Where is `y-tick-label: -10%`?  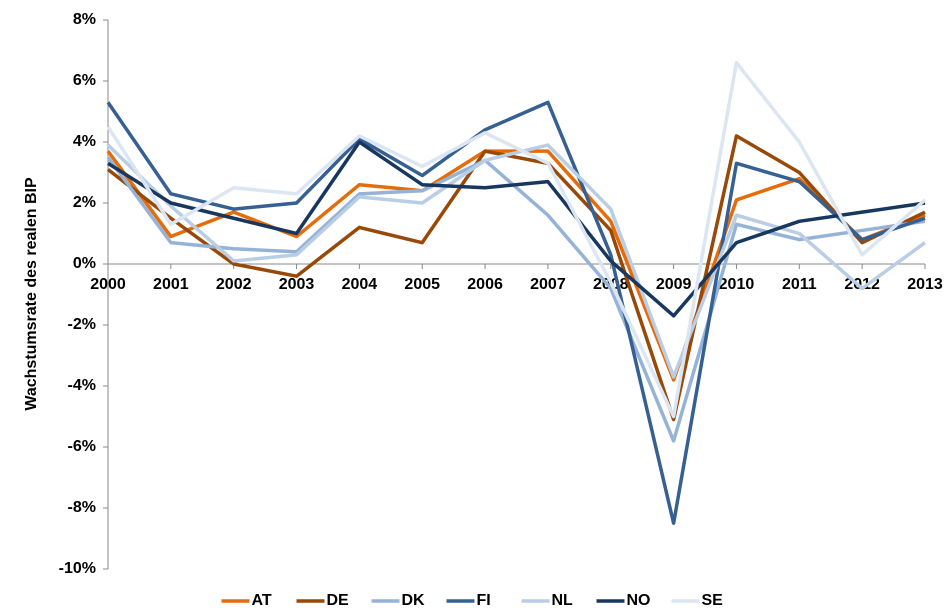
y-tick-label: -10% is located at coordinates (77, 568).